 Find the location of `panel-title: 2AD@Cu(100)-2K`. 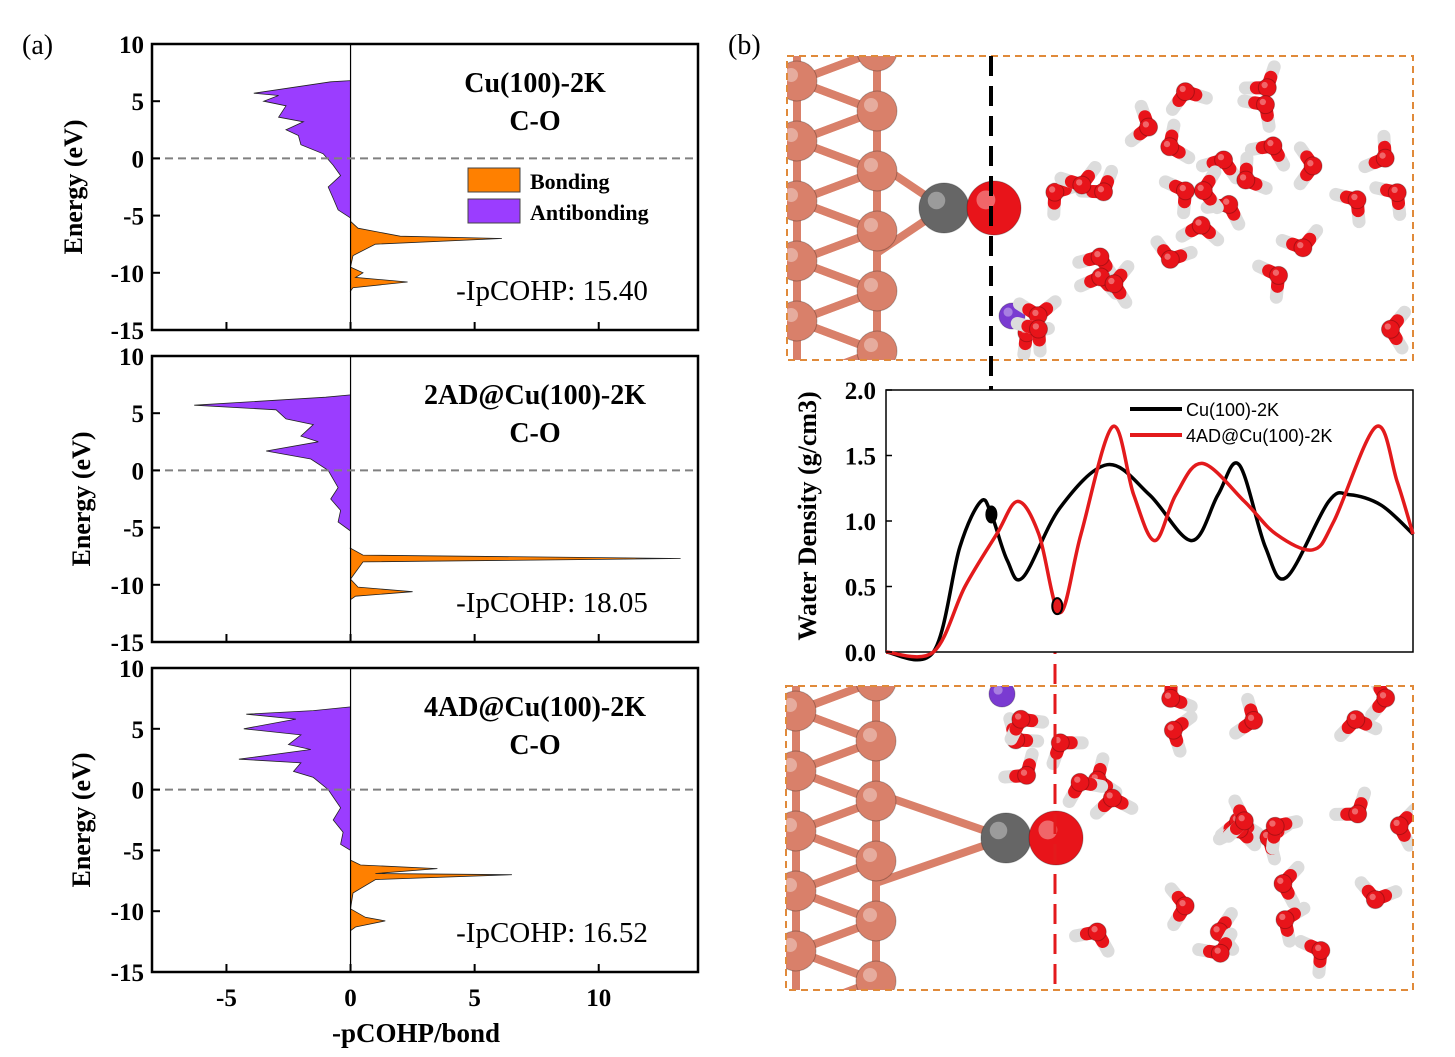

panel-title: 2AD@Cu(100)-2K is located at coordinates (535, 395).